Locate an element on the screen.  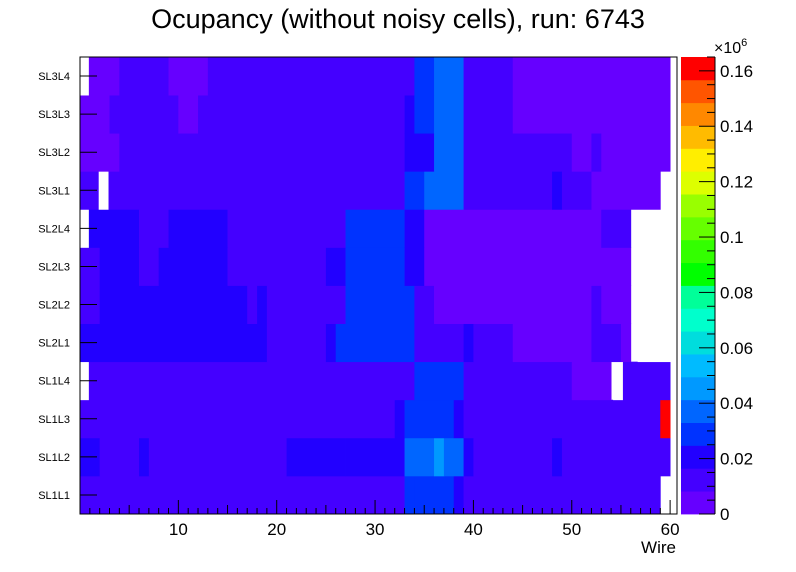
color-tick-label: 0.06 is located at coordinates (736, 348).